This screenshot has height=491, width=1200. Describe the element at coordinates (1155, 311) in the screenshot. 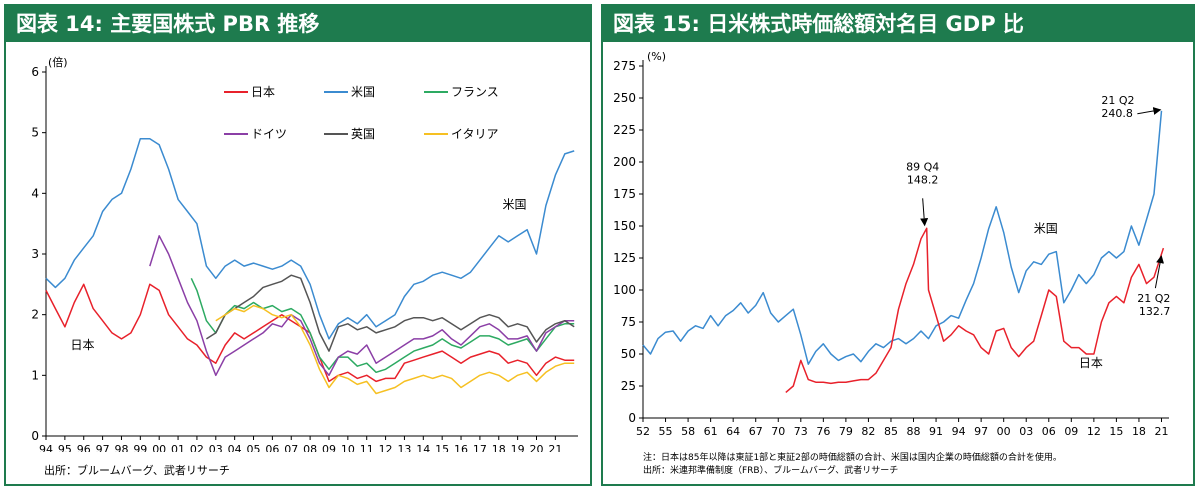

I see `annotation-value: 132.7` at that location.